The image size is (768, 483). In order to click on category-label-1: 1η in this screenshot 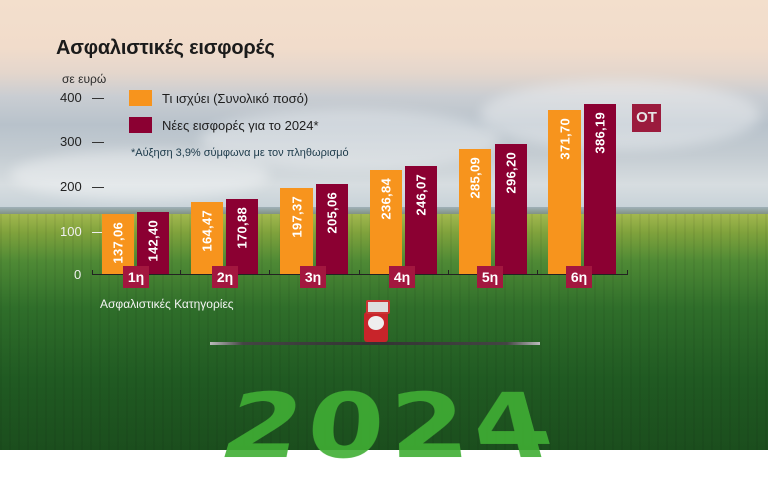, I will do `click(136, 277)`.